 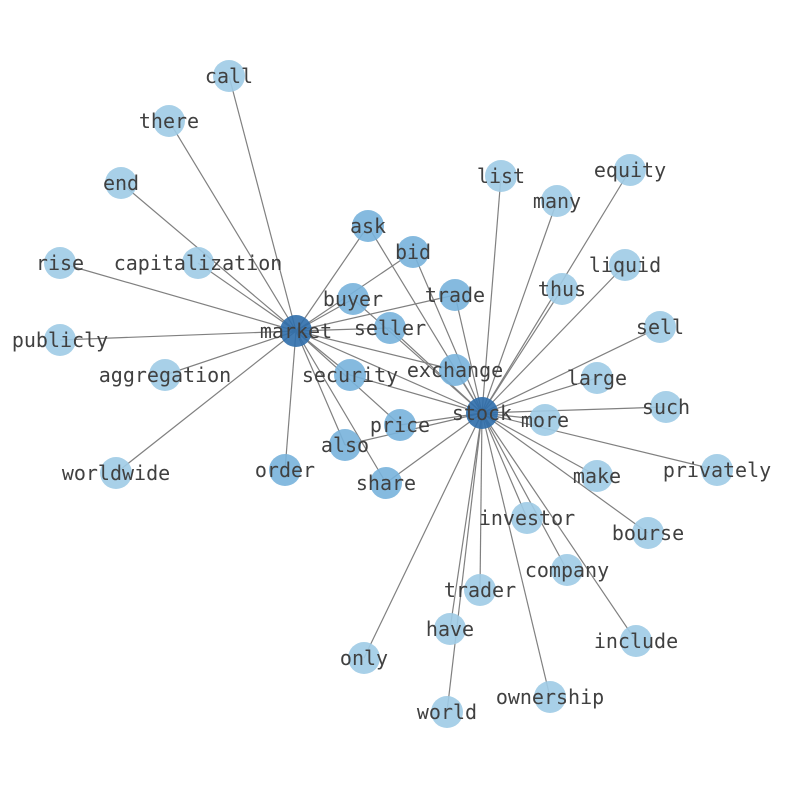 I want to click on node-label-more: more, so click(x=545, y=420).